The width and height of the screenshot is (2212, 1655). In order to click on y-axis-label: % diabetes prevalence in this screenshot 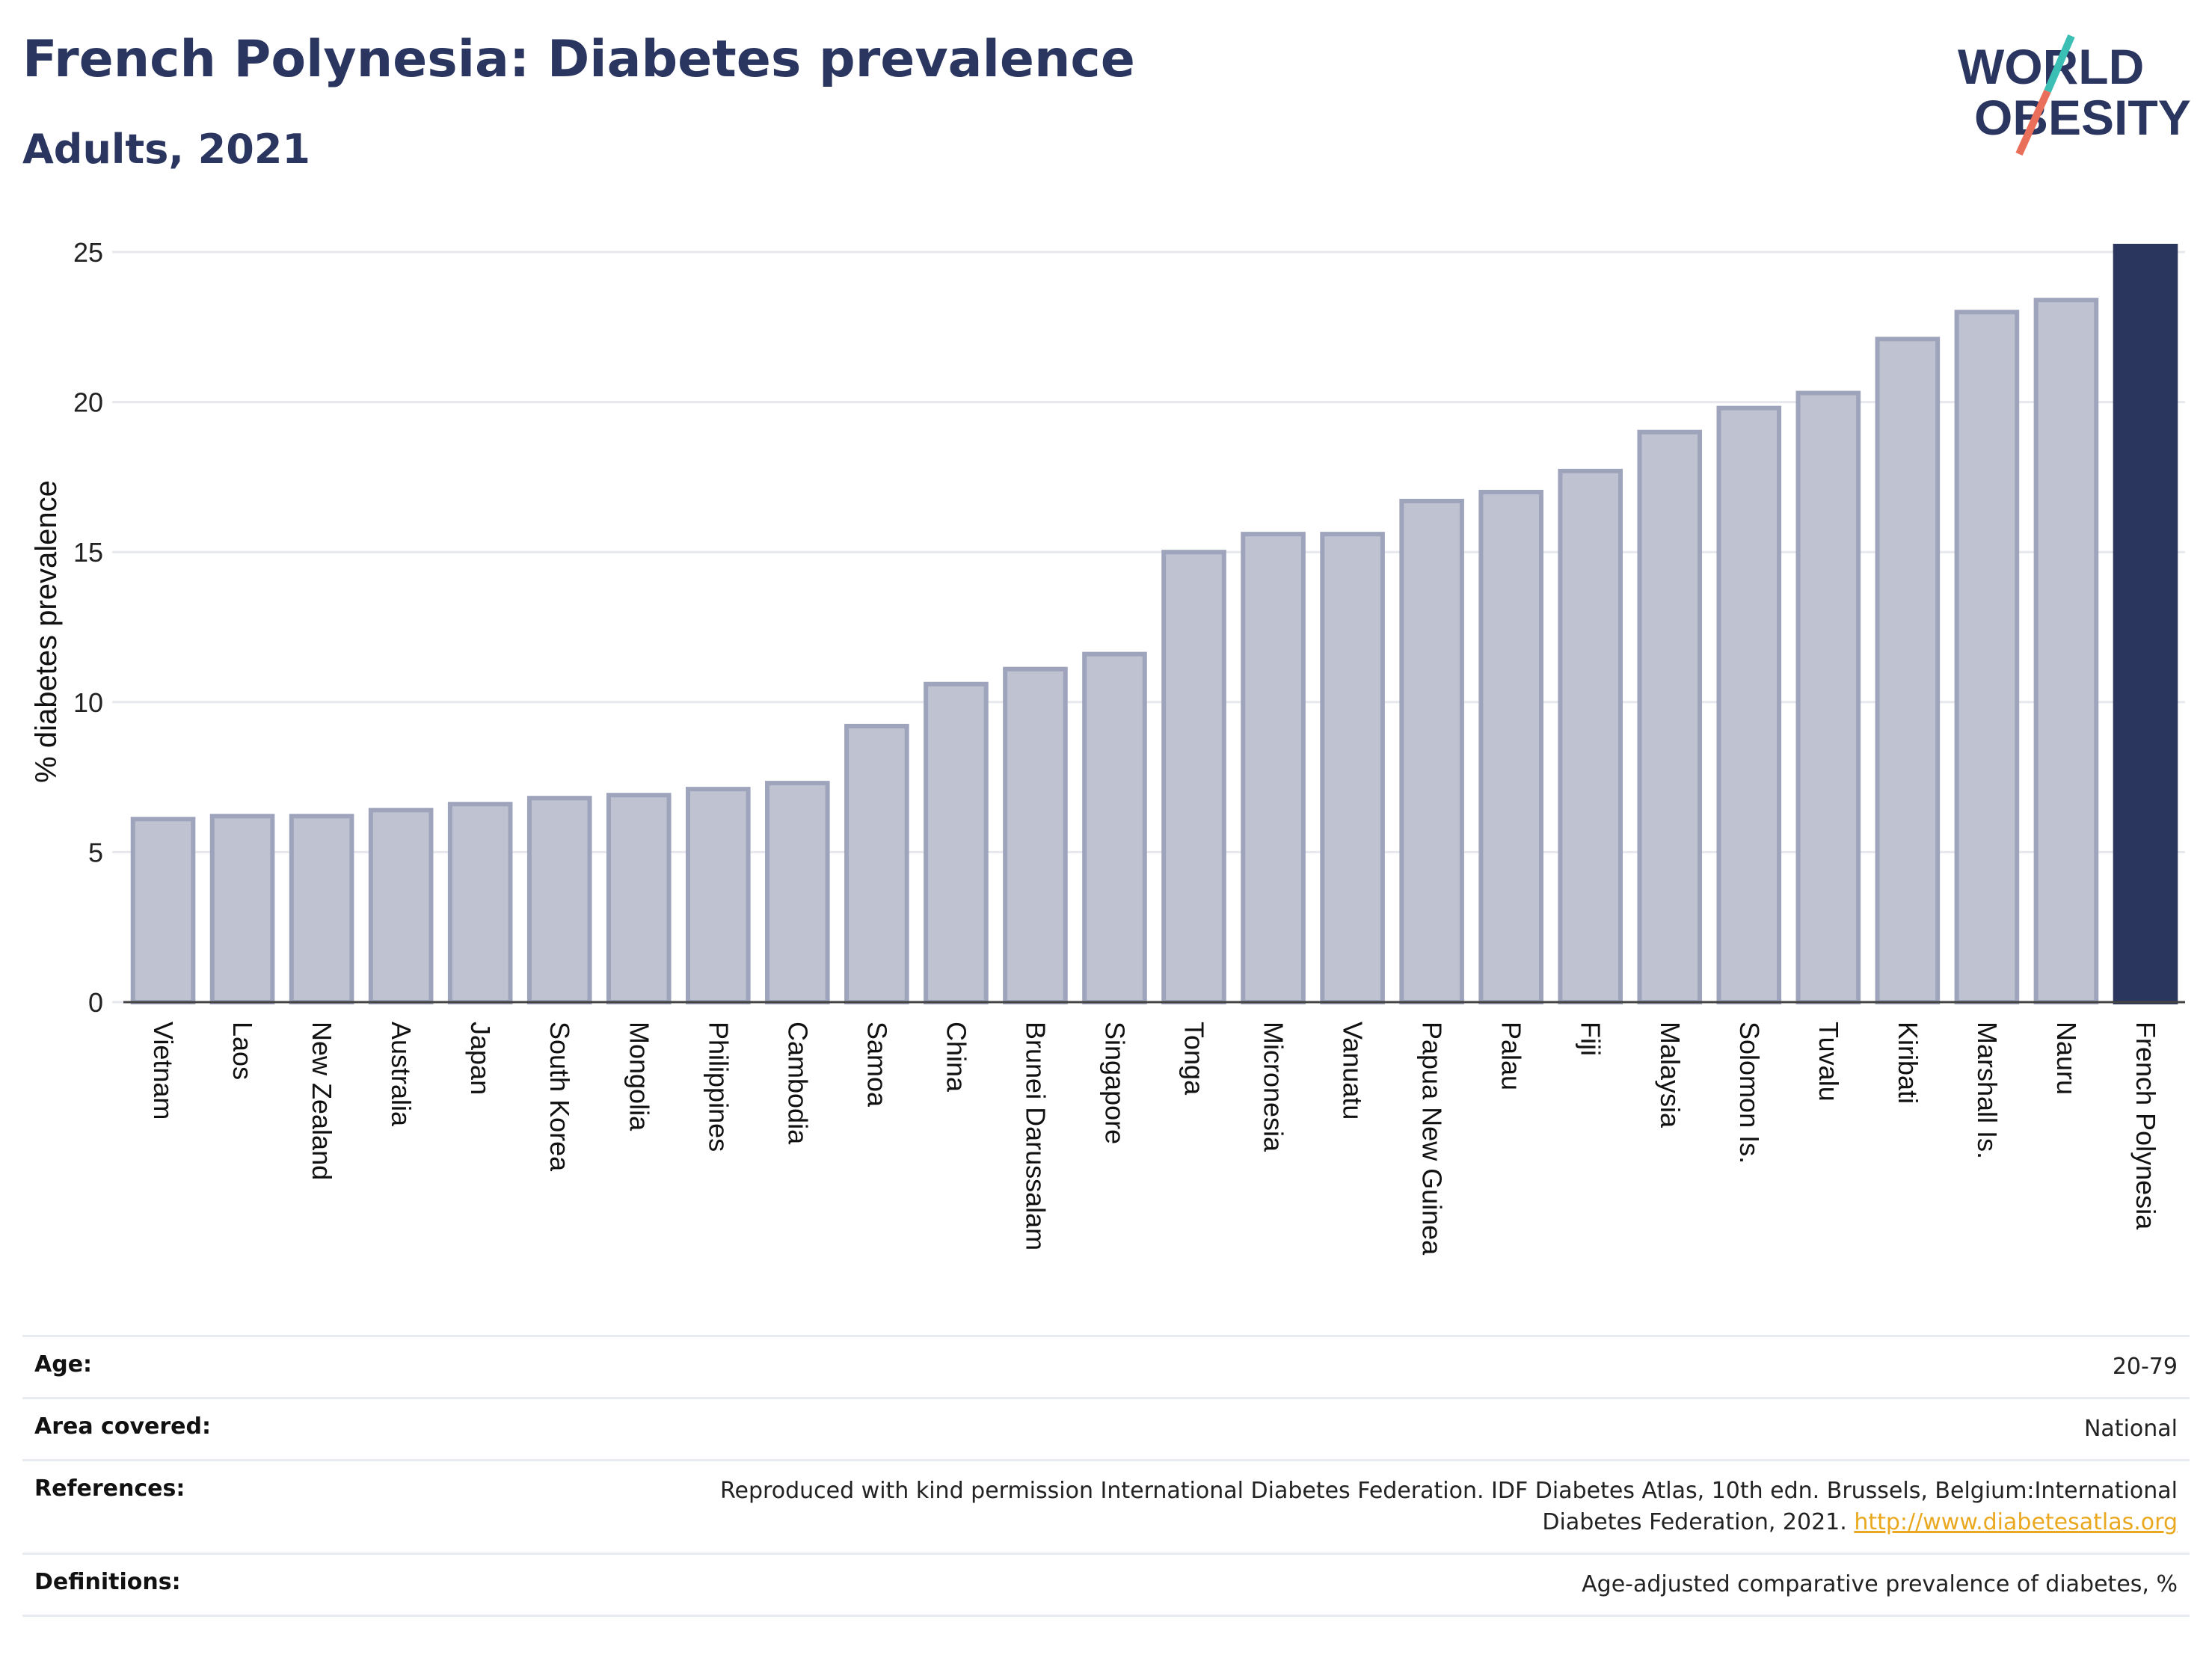, I will do `click(46, 631)`.